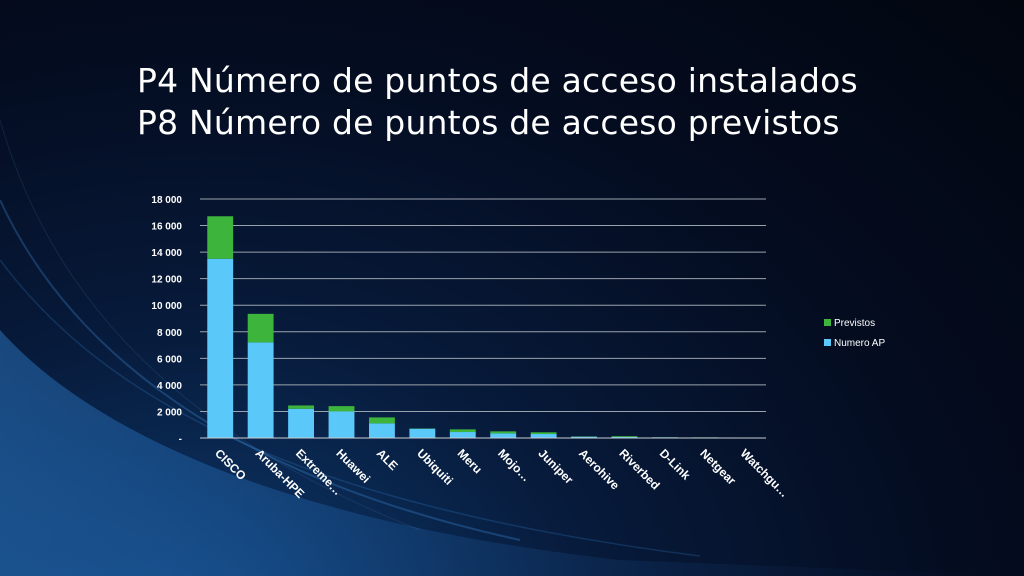  What do you see at coordinates (718, 467) in the screenshot?
I see `x-tick-label: Netgear` at bounding box center [718, 467].